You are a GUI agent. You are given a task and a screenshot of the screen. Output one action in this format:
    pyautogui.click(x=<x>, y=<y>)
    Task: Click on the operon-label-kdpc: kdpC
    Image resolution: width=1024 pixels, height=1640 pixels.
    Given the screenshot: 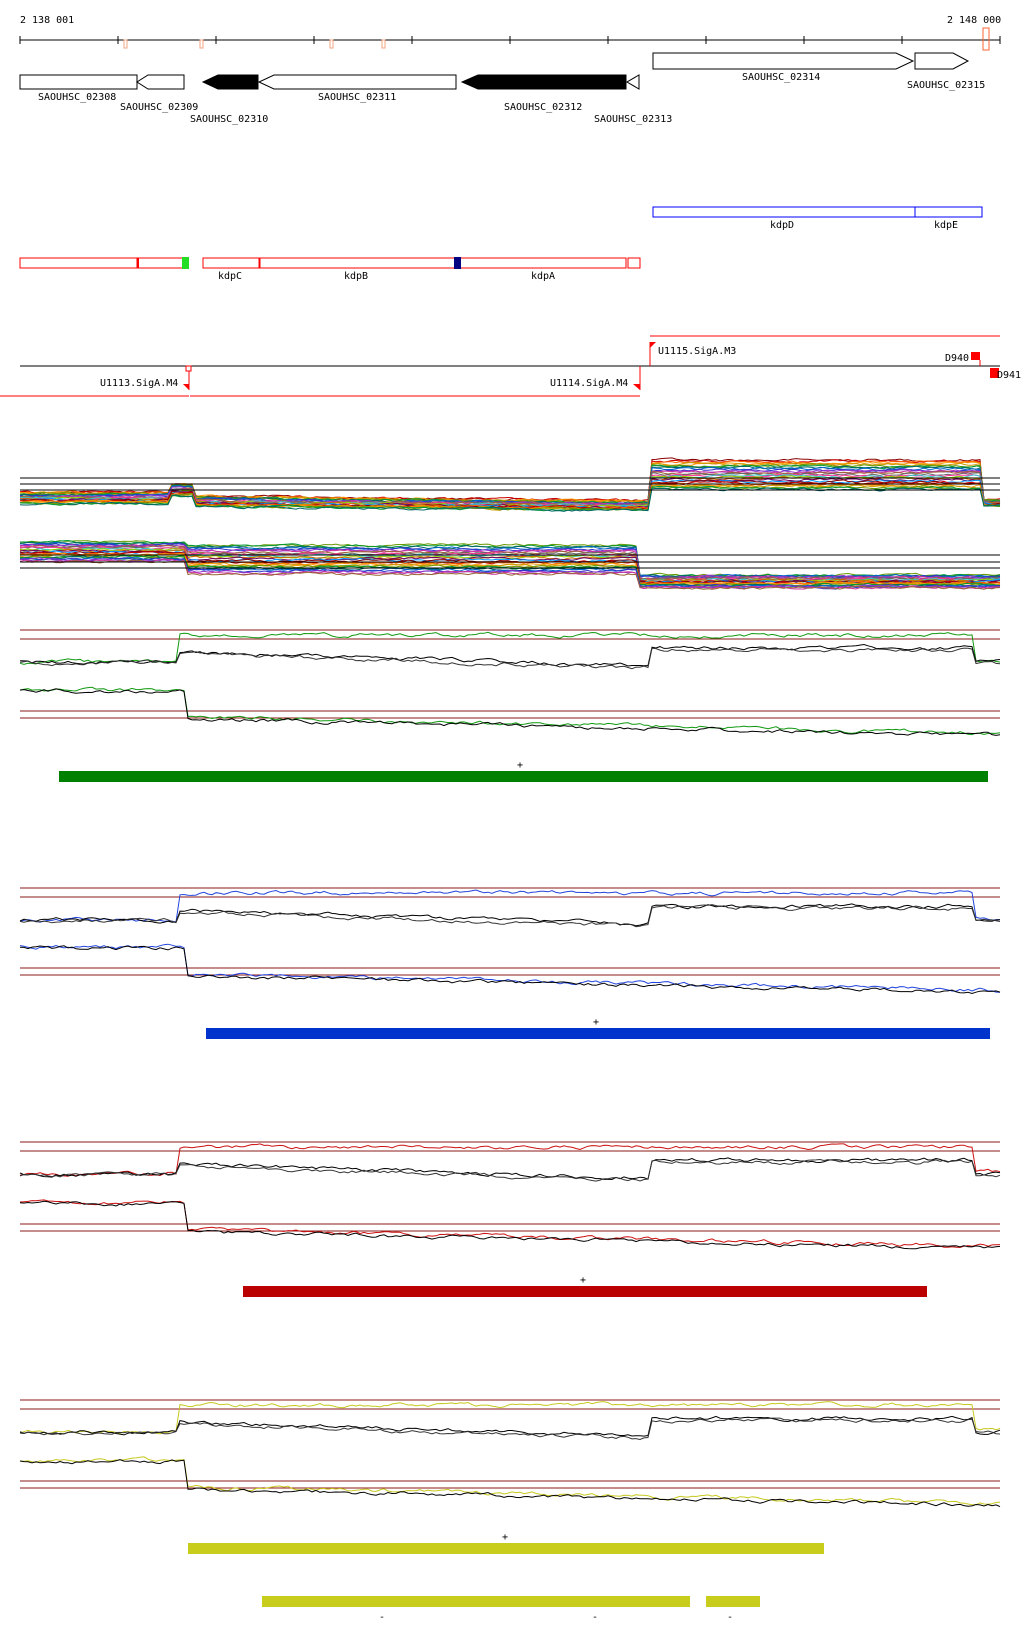 What is the action you would take?
    pyautogui.click(x=230, y=276)
    